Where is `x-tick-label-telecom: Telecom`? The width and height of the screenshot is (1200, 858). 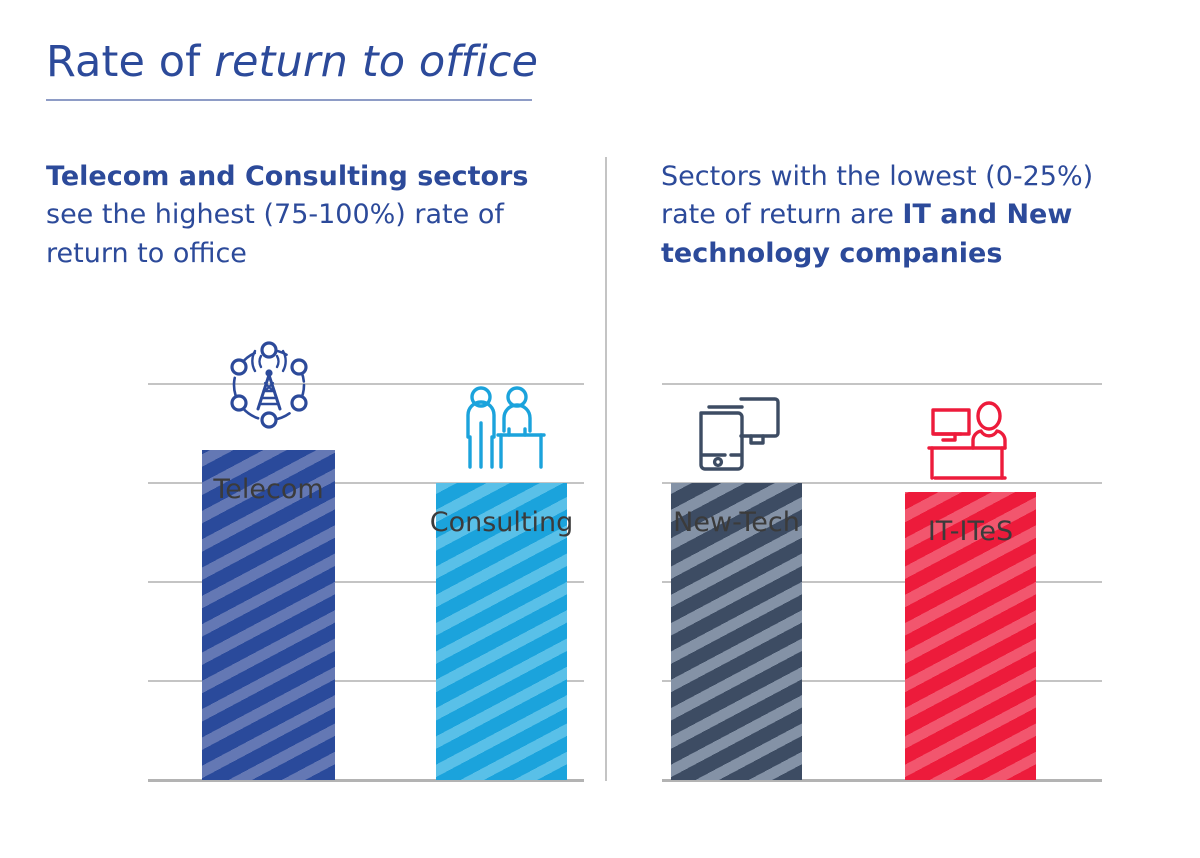
x-tick-label-telecom: Telecom is located at coordinates (268, 489).